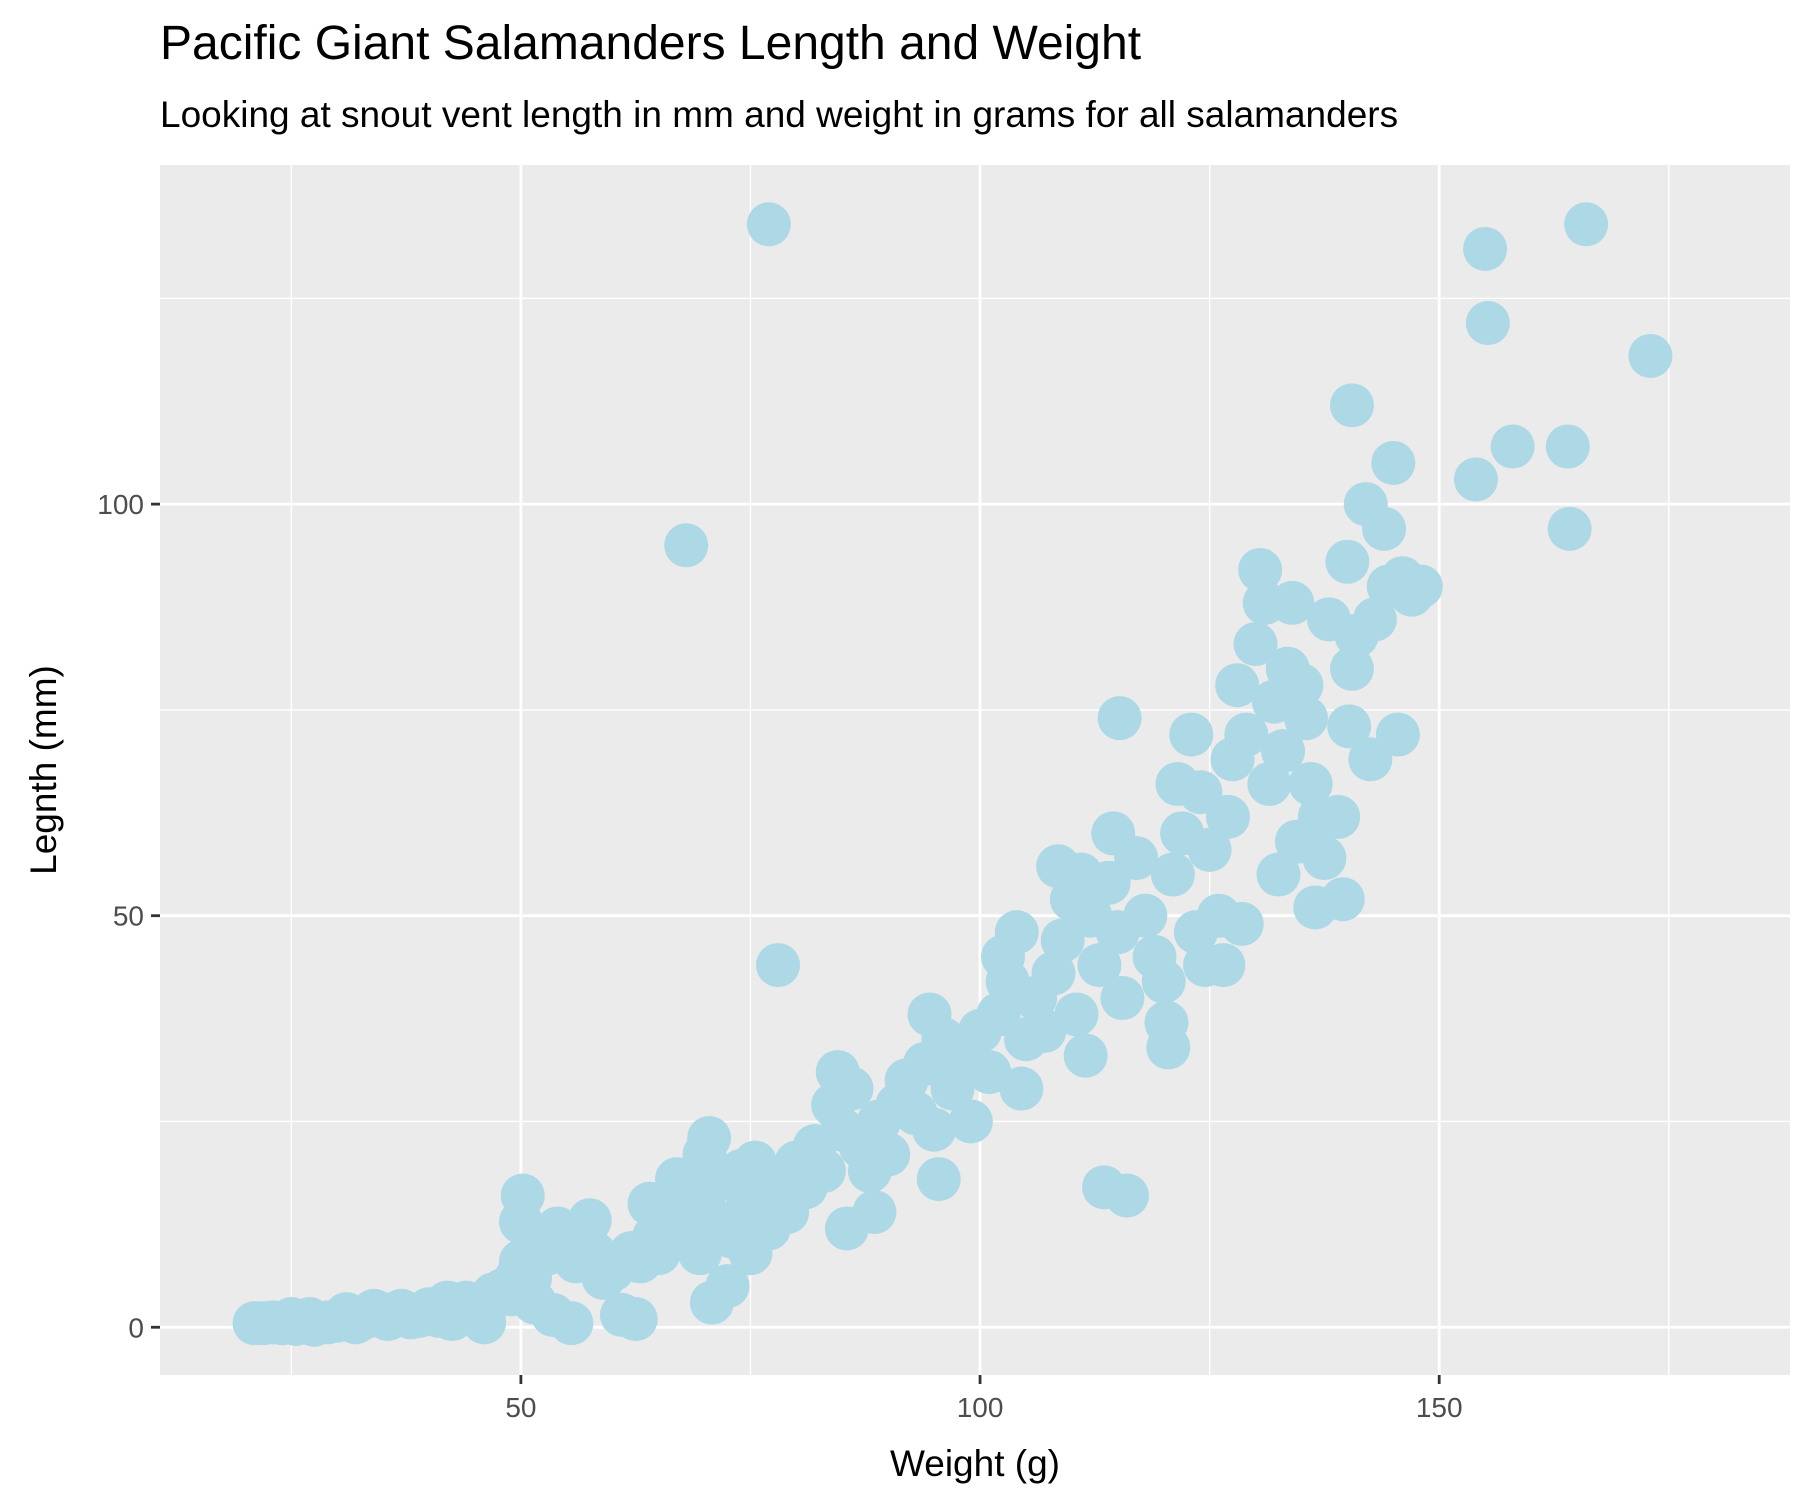  What do you see at coordinates (520, 1407) in the screenshot?
I see `x-tick-label: 50` at bounding box center [520, 1407].